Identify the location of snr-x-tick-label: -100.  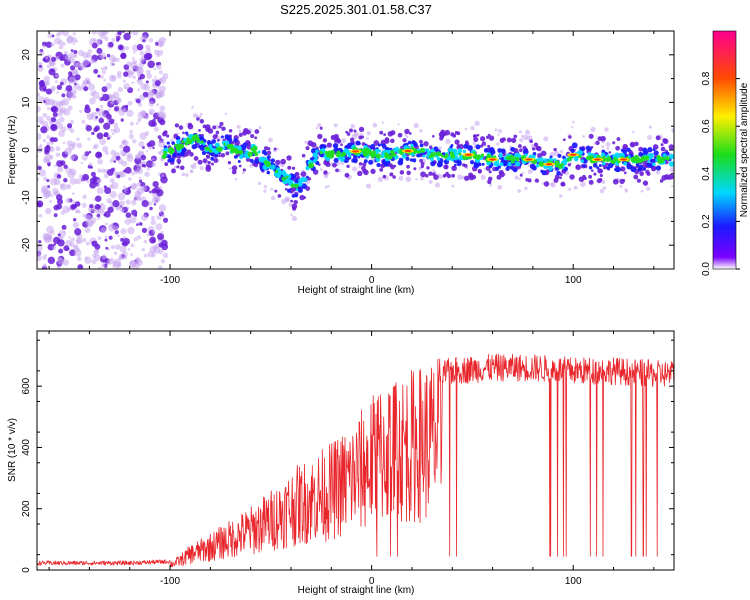
(170, 581).